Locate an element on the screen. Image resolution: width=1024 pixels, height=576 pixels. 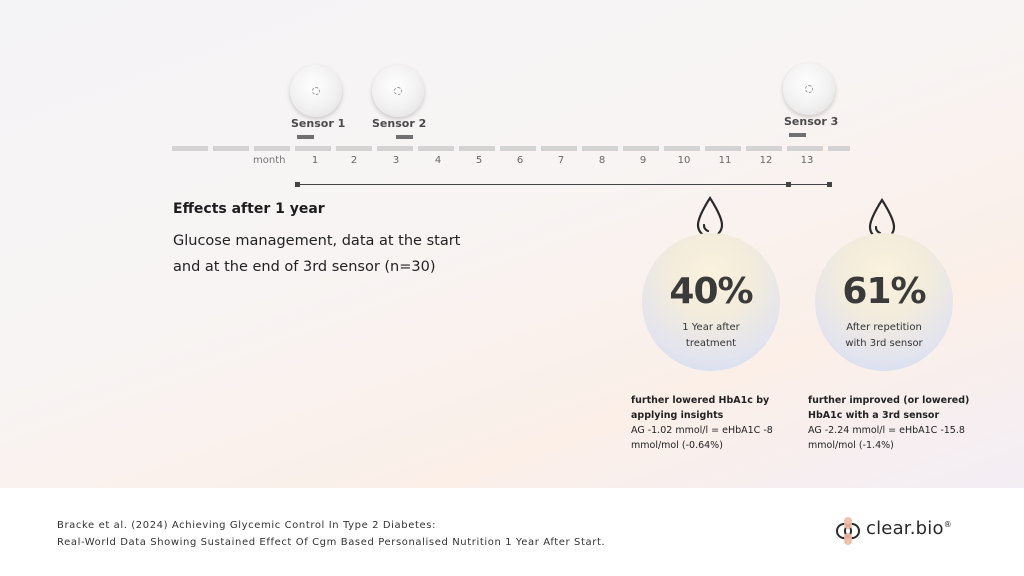
note-value-line: mmol/mol (-0.64%) is located at coordinates (677, 445).